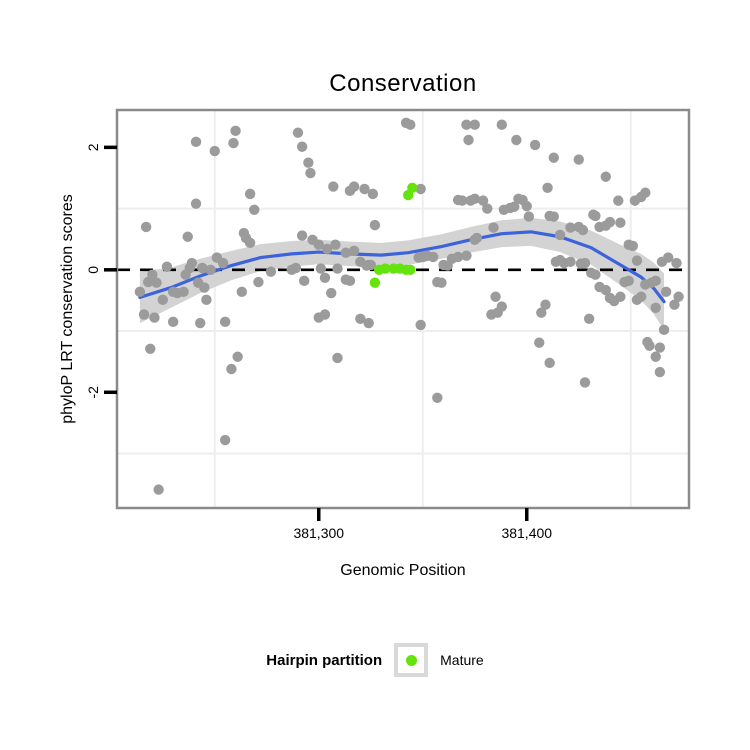  I want to click on y-tick-label: 2, so click(93, 147).